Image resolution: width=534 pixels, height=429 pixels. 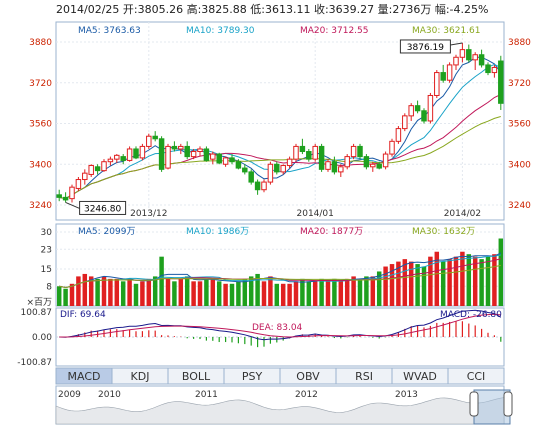 What do you see at coordinates (47, 233) in the screenshot?
I see `volume-tick: 30` at bounding box center [47, 233].